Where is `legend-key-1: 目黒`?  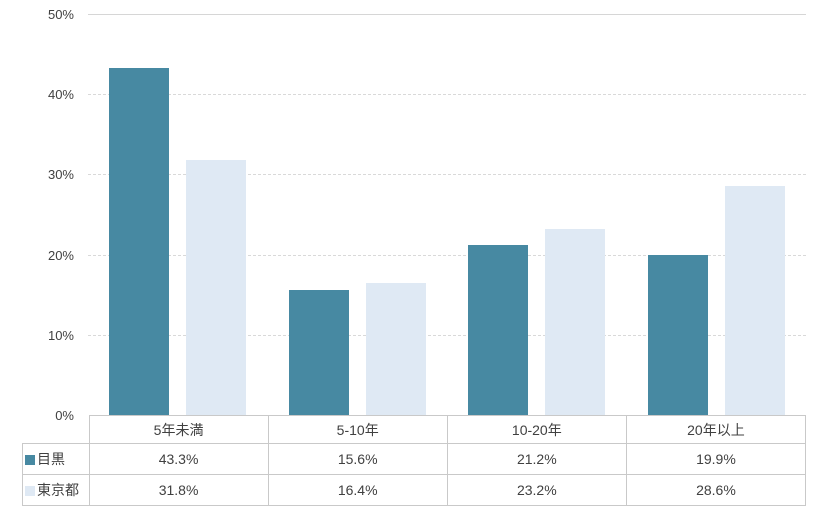 legend-key-1: 目黒 is located at coordinates (56, 459).